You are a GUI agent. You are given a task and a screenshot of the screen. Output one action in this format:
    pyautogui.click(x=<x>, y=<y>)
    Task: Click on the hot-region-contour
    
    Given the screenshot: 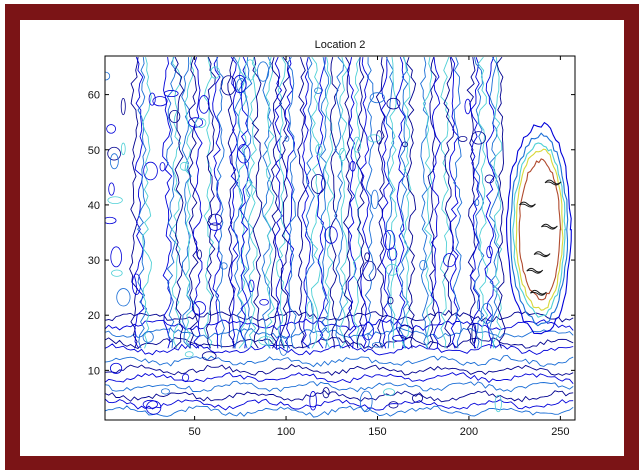 What is the action you would take?
    pyautogui.click(x=540, y=229)
    